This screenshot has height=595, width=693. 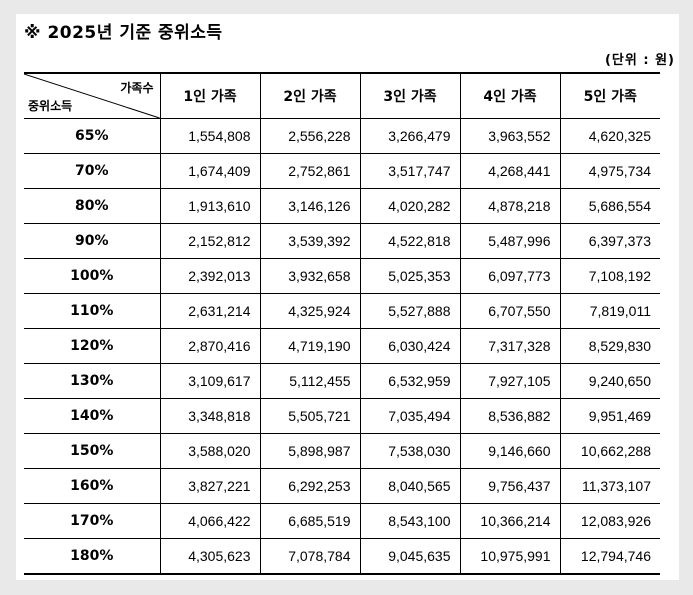 I want to click on table-cell: 3,517,747, so click(x=410, y=171).